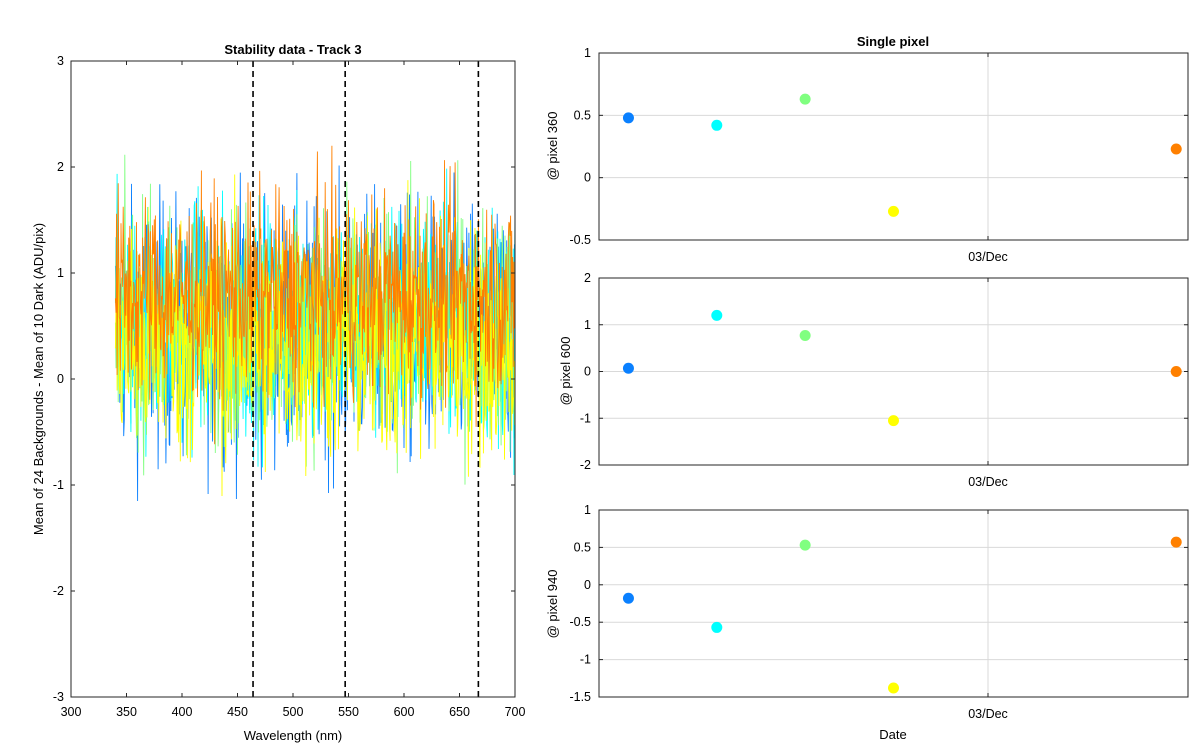  What do you see at coordinates (459, 712) in the screenshot?
I see `x-tick-label: 650` at bounding box center [459, 712].